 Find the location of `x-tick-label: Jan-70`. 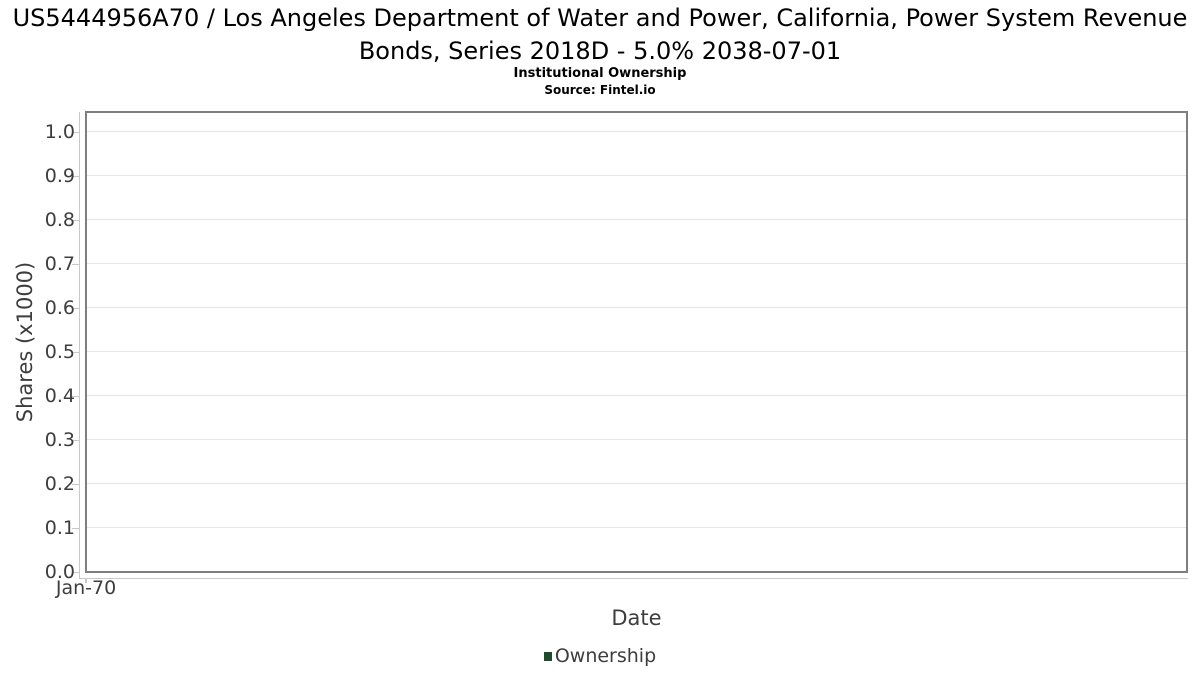

x-tick-label: Jan-70 is located at coordinates (86, 588).